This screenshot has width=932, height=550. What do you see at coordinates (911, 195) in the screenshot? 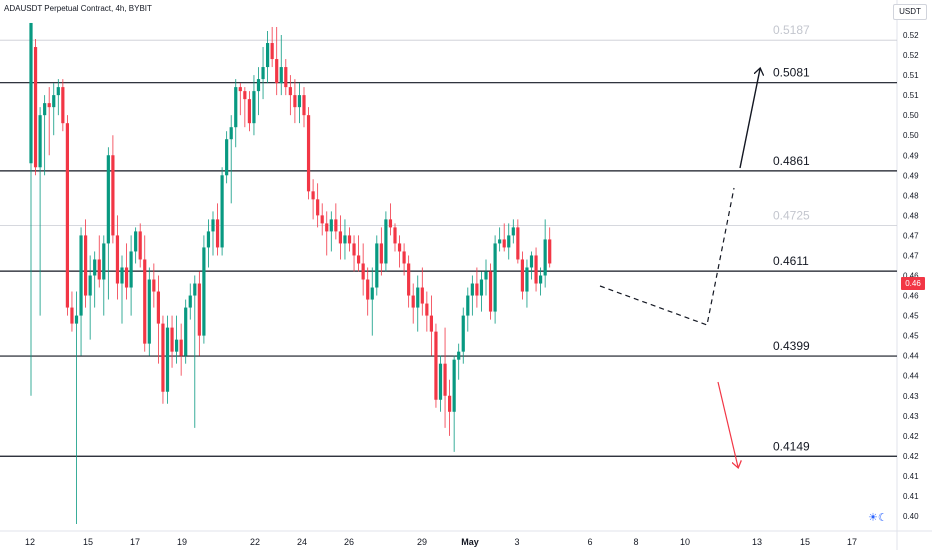
I see `y-tick-label: 0.48` at bounding box center [911, 195].